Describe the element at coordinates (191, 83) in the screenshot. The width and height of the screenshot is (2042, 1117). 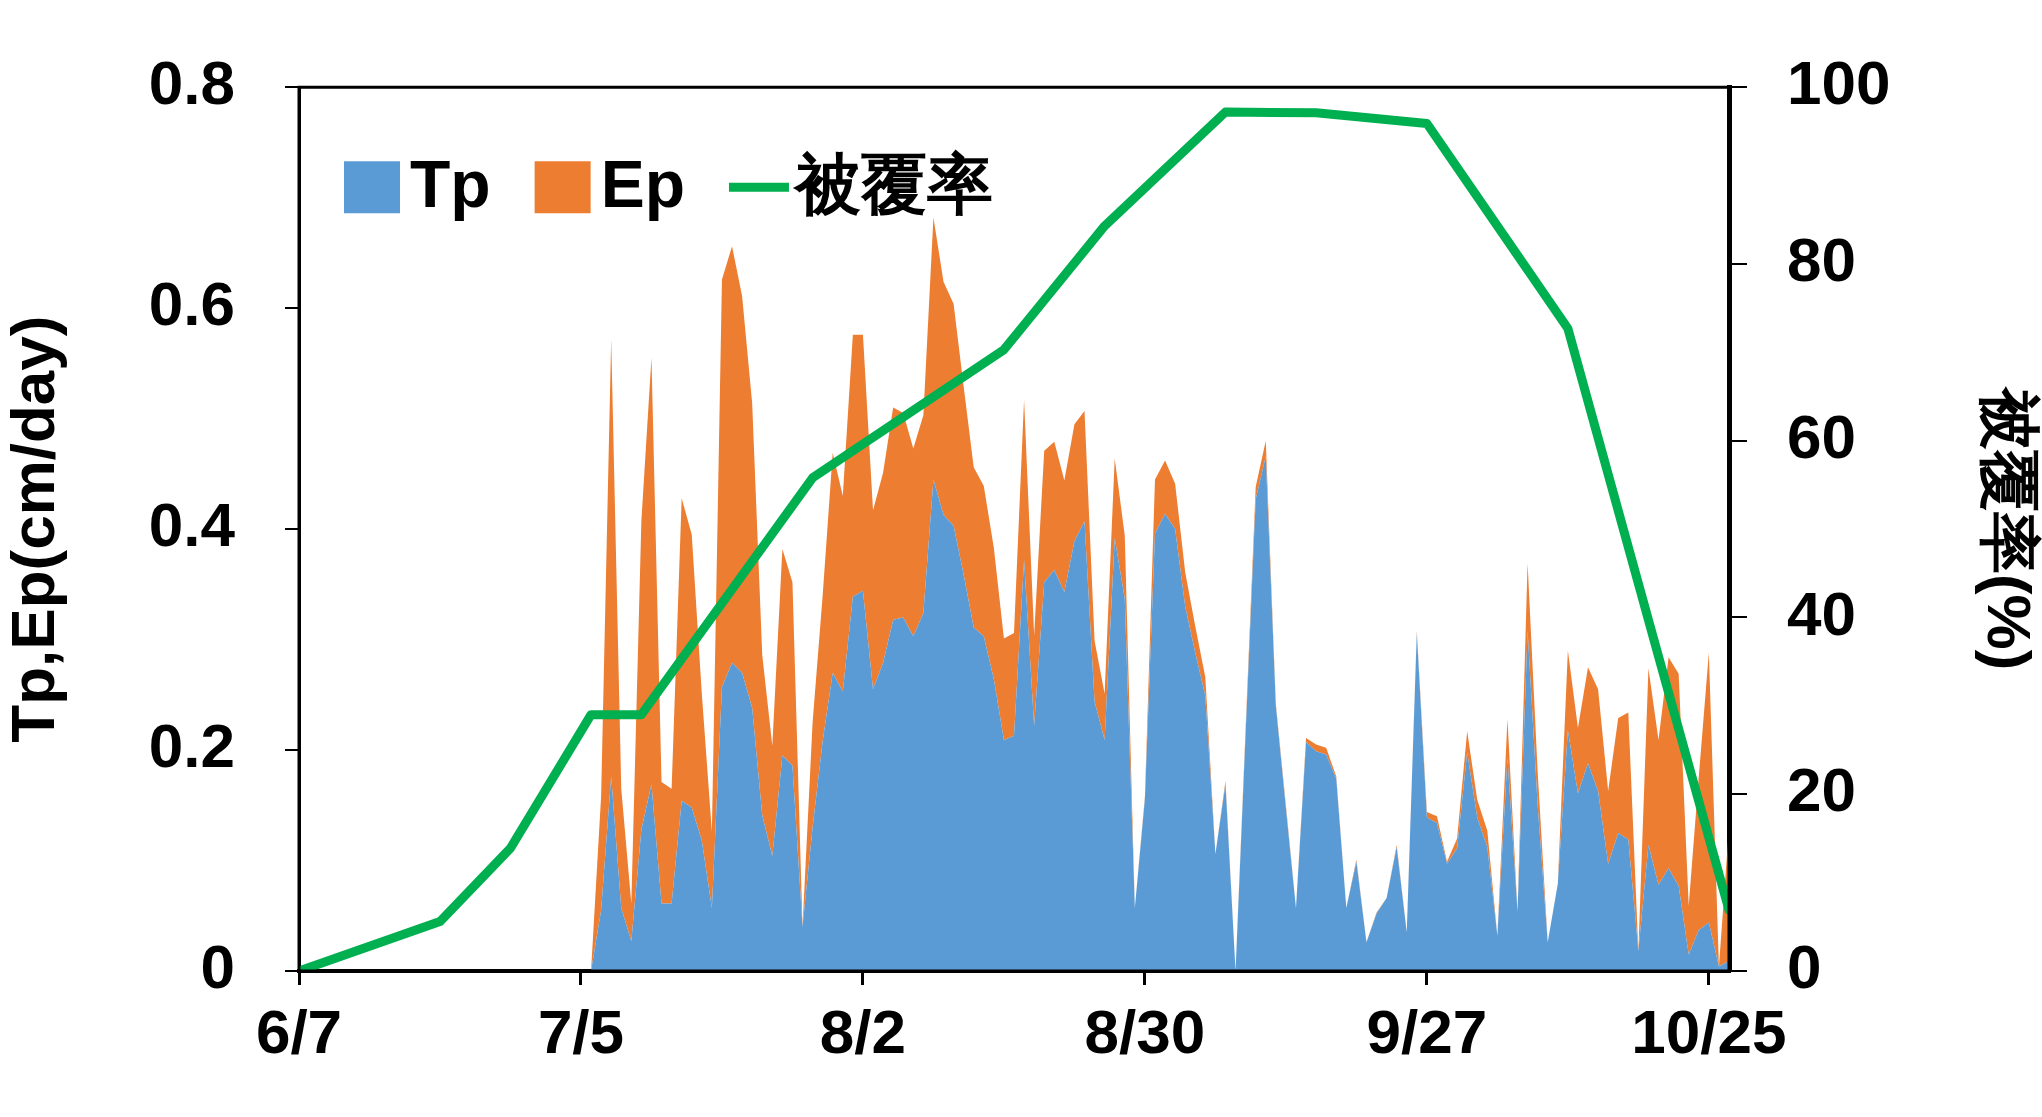
I see `y-tick-label: 0.8` at that location.